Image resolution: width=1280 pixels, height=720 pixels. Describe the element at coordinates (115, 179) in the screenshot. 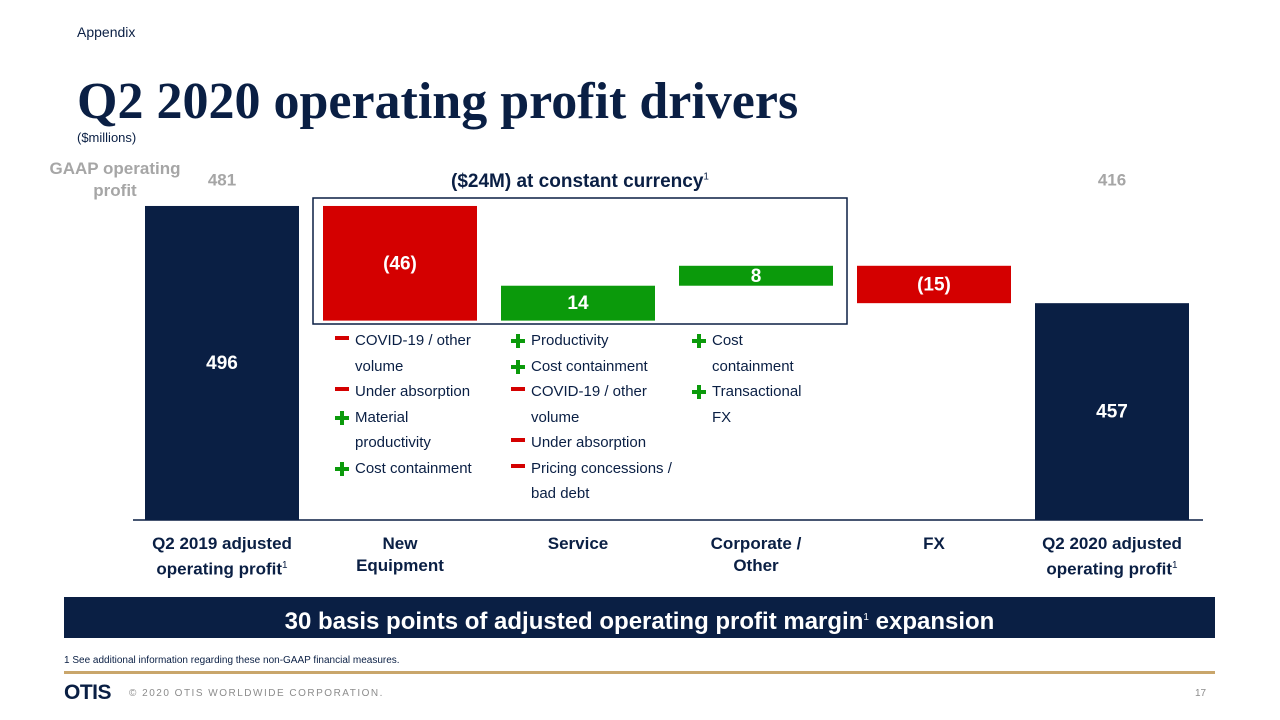

I see `gaap-label: GAAP operating profit` at that location.